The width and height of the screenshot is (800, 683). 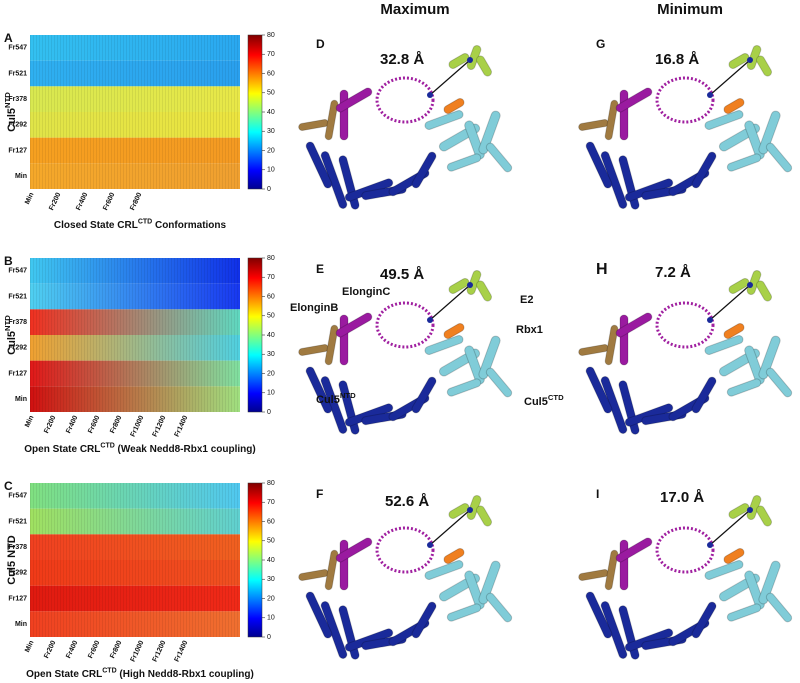 I want to click on colorbar-tick-label: 80, so click(x=271, y=35).